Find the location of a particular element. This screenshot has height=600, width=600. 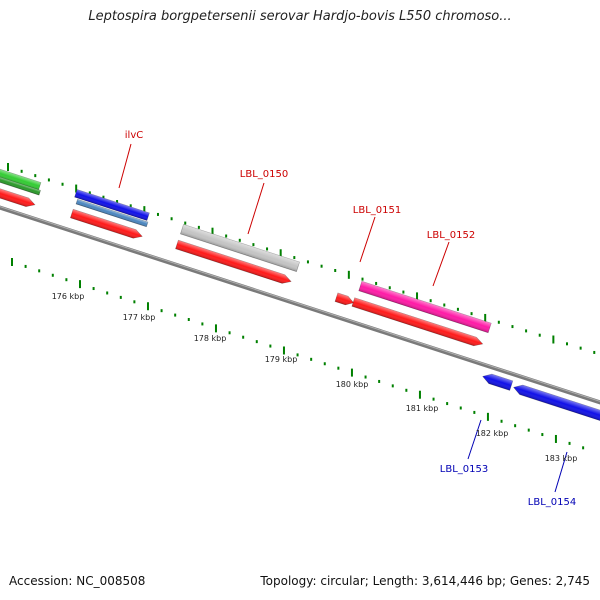

gene-label: LBL_0152 is located at coordinates (451, 235).